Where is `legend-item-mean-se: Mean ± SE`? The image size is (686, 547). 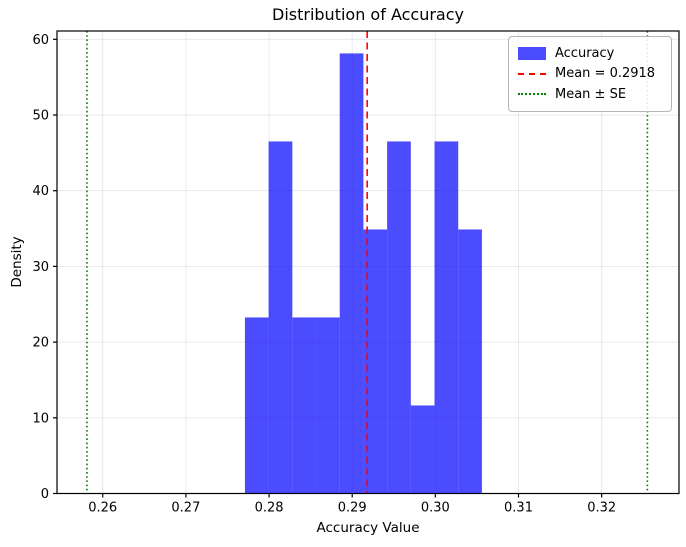 legend-item-mean-se: Mean ± SE is located at coordinates (590, 94).